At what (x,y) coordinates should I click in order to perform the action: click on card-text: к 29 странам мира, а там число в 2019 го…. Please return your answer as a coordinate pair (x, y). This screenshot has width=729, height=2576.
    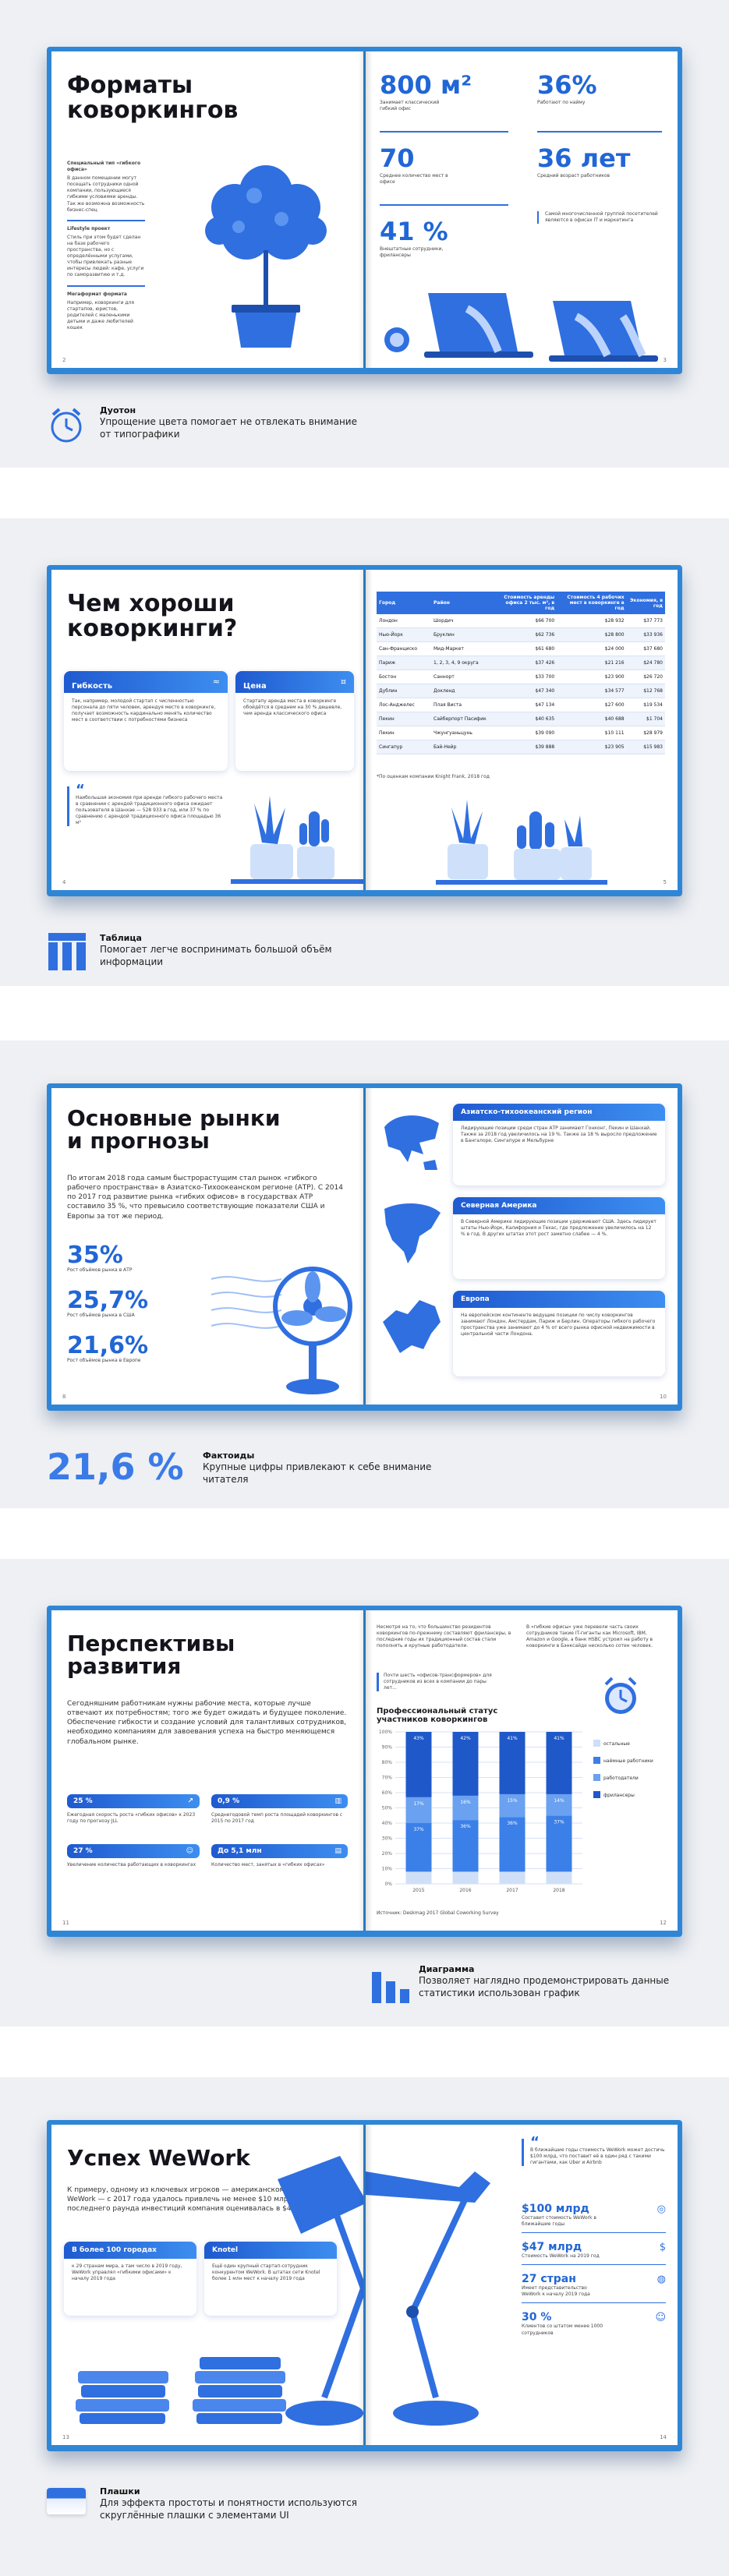
    Looking at the image, I should click on (127, 2272).